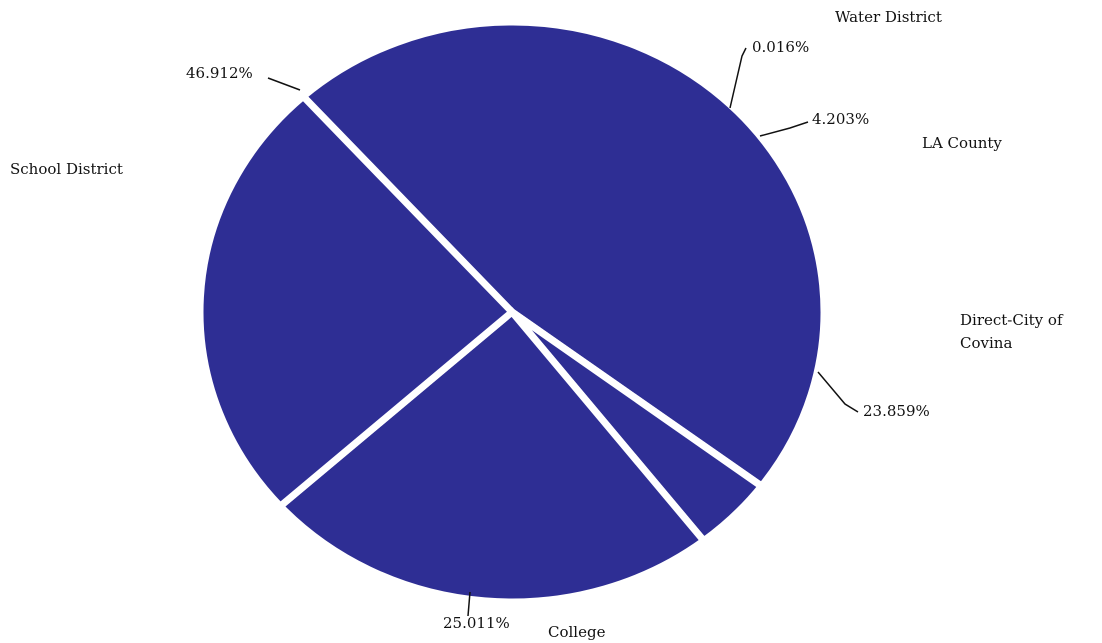 This screenshot has width=1102, height=643. What do you see at coordinates (66, 169) in the screenshot?
I see `label-school-district: School District` at bounding box center [66, 169].